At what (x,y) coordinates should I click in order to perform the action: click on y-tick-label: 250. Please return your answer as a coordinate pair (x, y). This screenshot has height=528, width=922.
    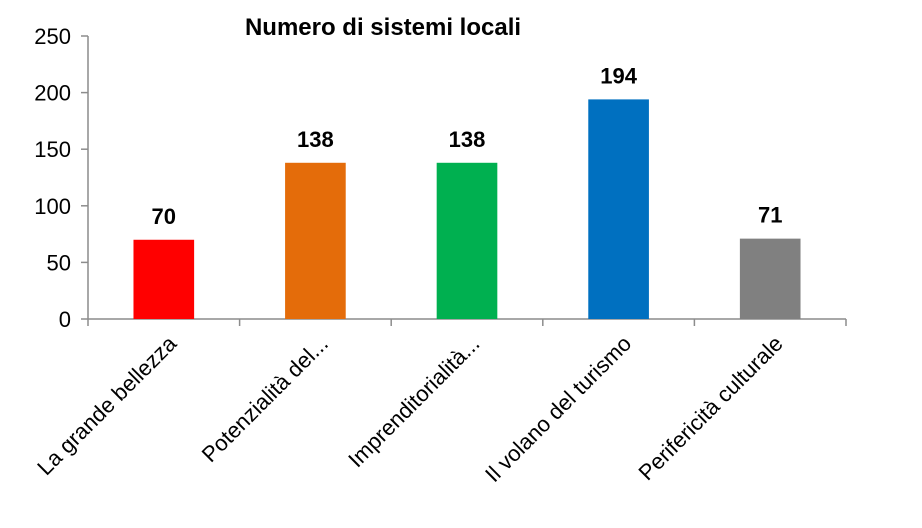
    Looking at the image, I should click on (52, 36).